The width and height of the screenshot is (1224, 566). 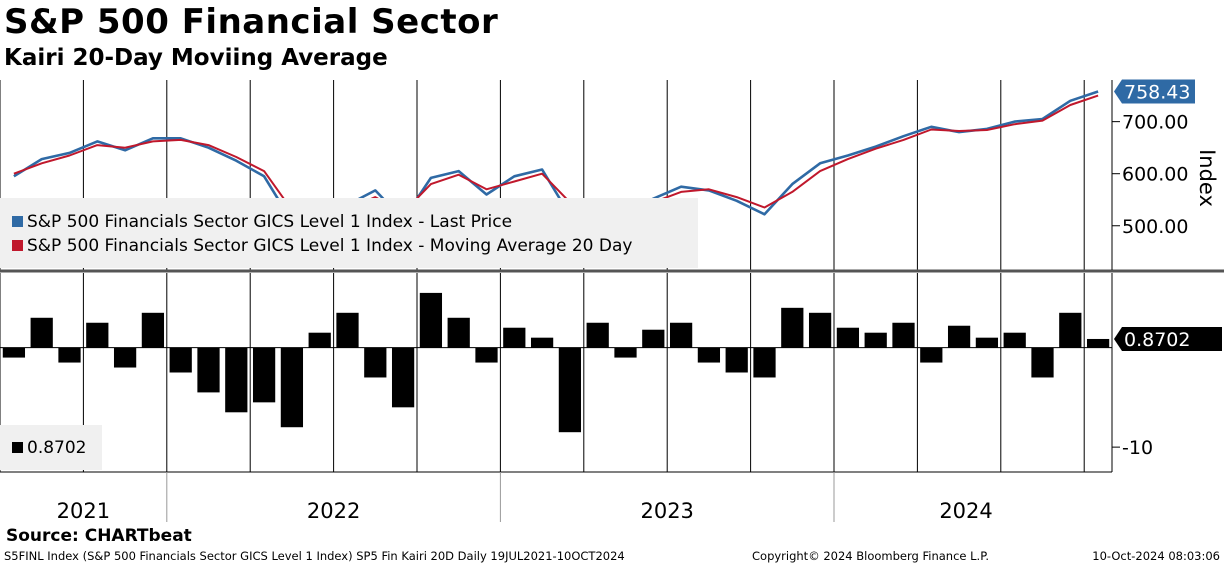 What do you see at coordinates (870, 556) in the screenshot?
I see `footer-copyright: Copyright© 2024 Bloomberg Finance L.P.` at bounding box center [870, 556].